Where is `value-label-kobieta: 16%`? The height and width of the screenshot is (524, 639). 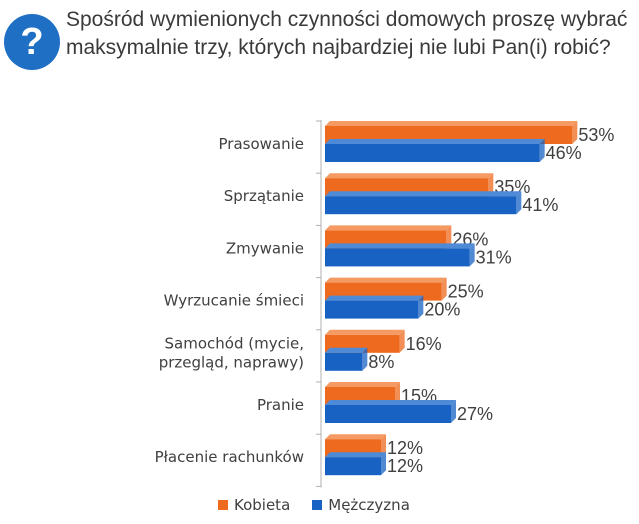
value-label-kobieta: 16% is located at coordinates (424, 344).